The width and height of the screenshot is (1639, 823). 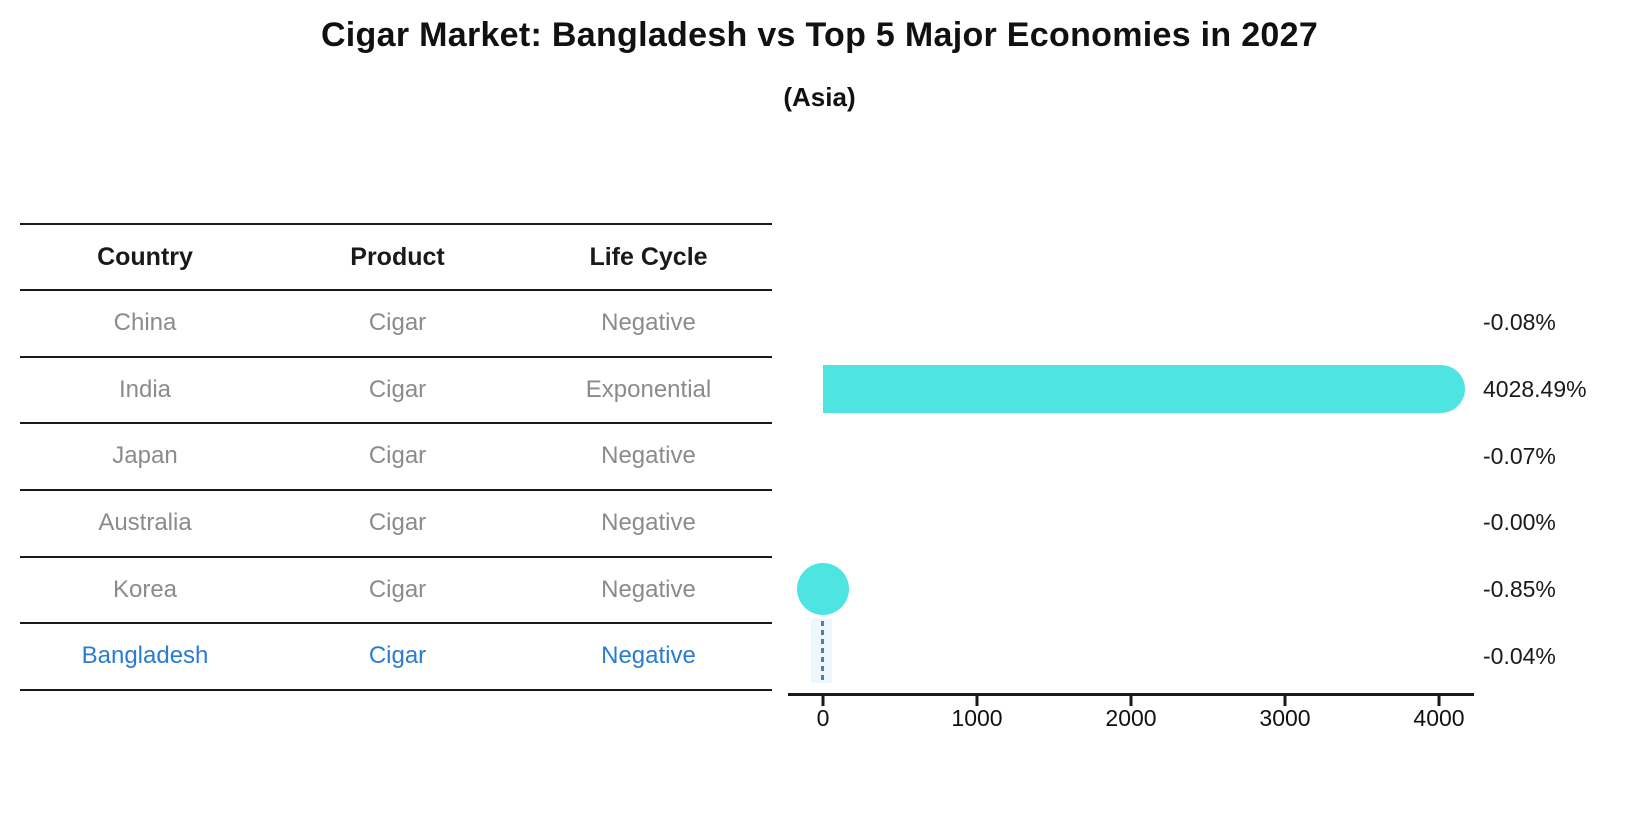 I want to click on chart-subtitle: (Asia), so click(x=819, y=97).